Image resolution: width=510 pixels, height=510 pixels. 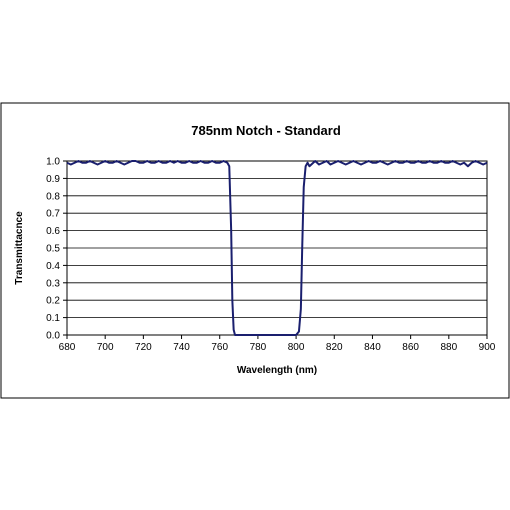 I want to click on x-tick-label: 820, so click(x=334, y=347).